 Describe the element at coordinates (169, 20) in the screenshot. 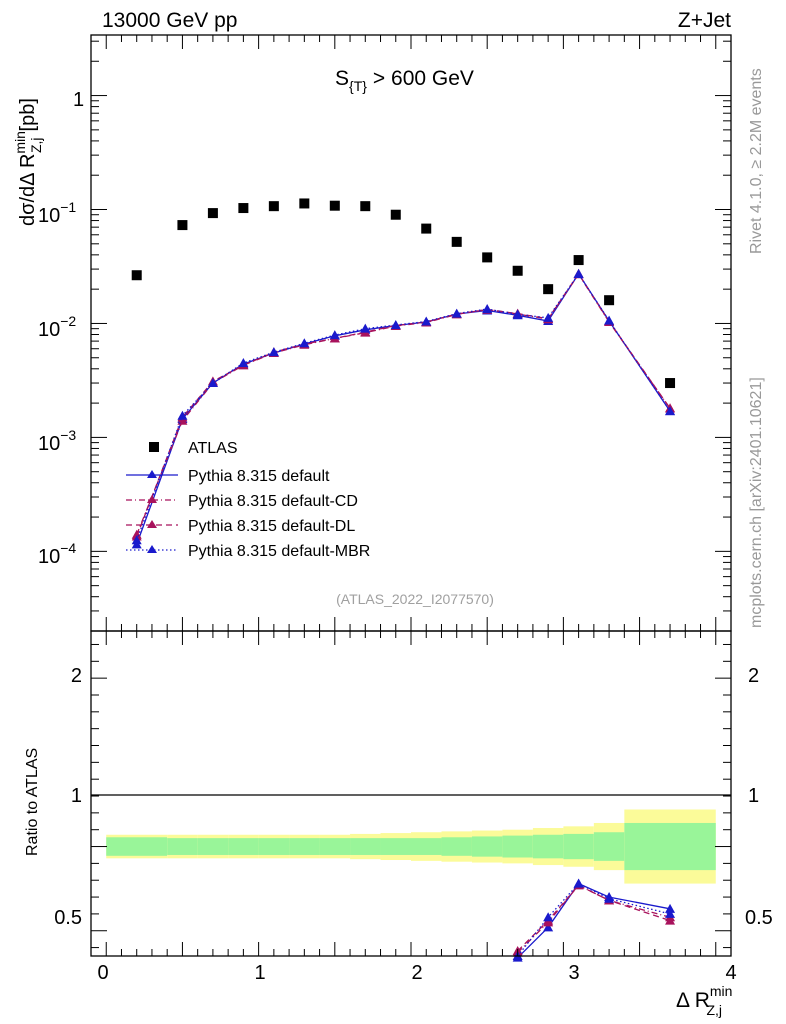

I see `beam-label: 13000 GeV pp` at that location.